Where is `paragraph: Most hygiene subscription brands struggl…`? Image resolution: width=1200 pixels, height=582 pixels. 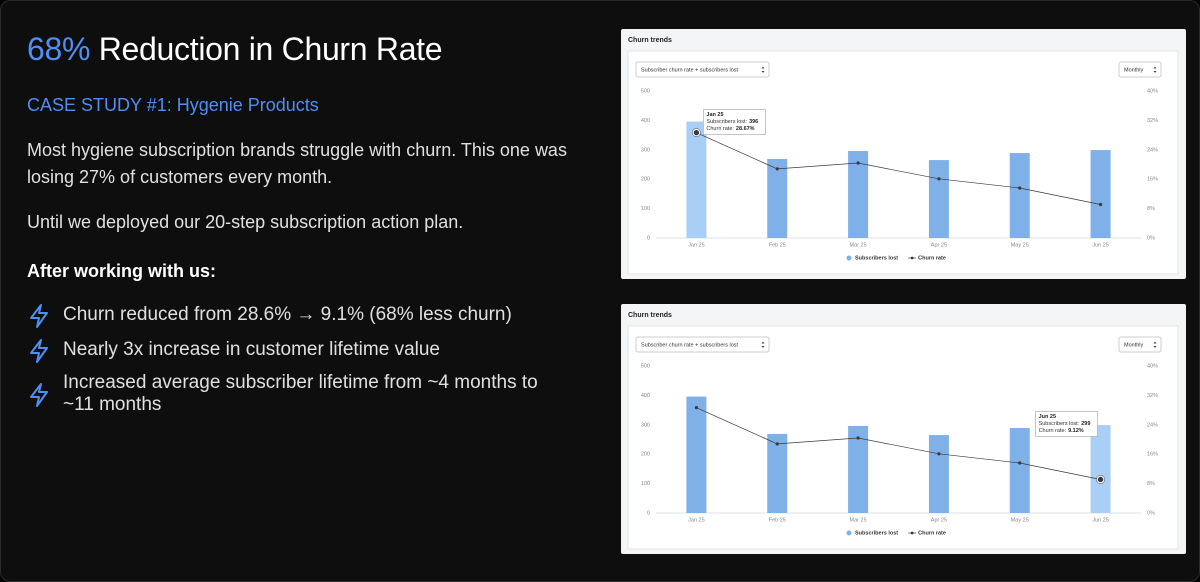 paragraph: Most hygiene subscription brands struggl… is located at coordinates (297, 163).